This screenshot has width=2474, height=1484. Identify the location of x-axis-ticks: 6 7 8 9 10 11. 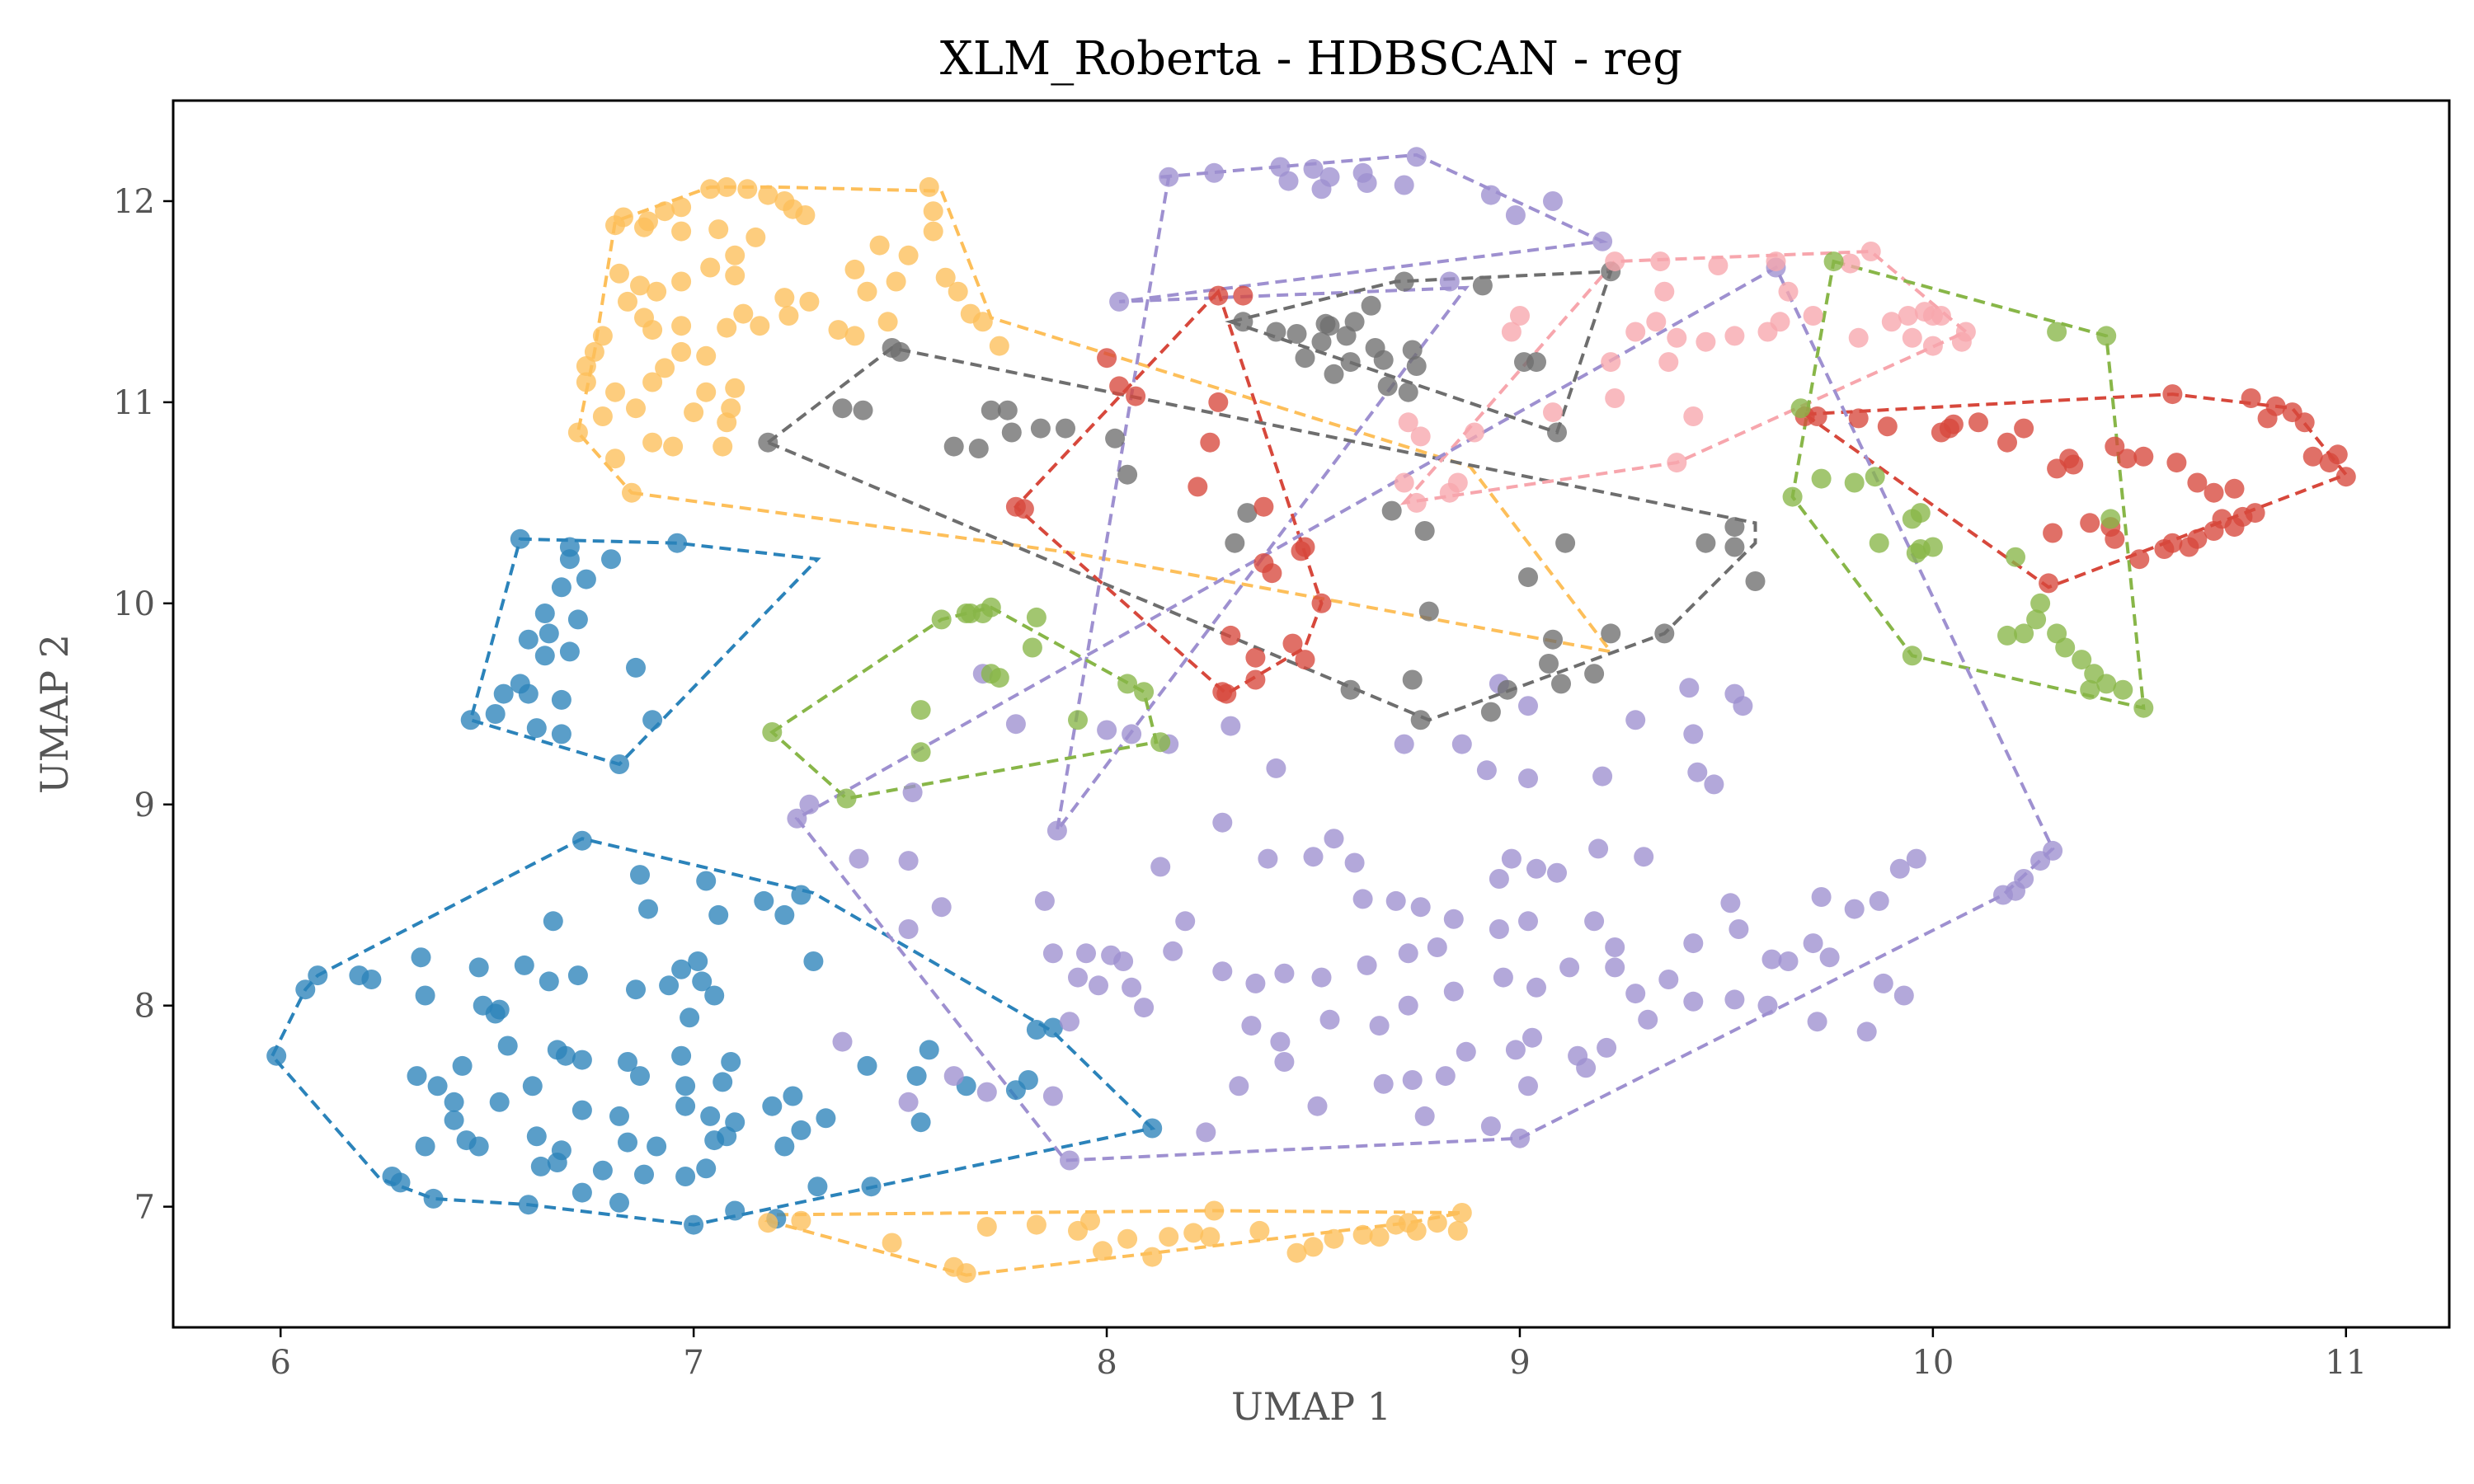
(1318, 1354).